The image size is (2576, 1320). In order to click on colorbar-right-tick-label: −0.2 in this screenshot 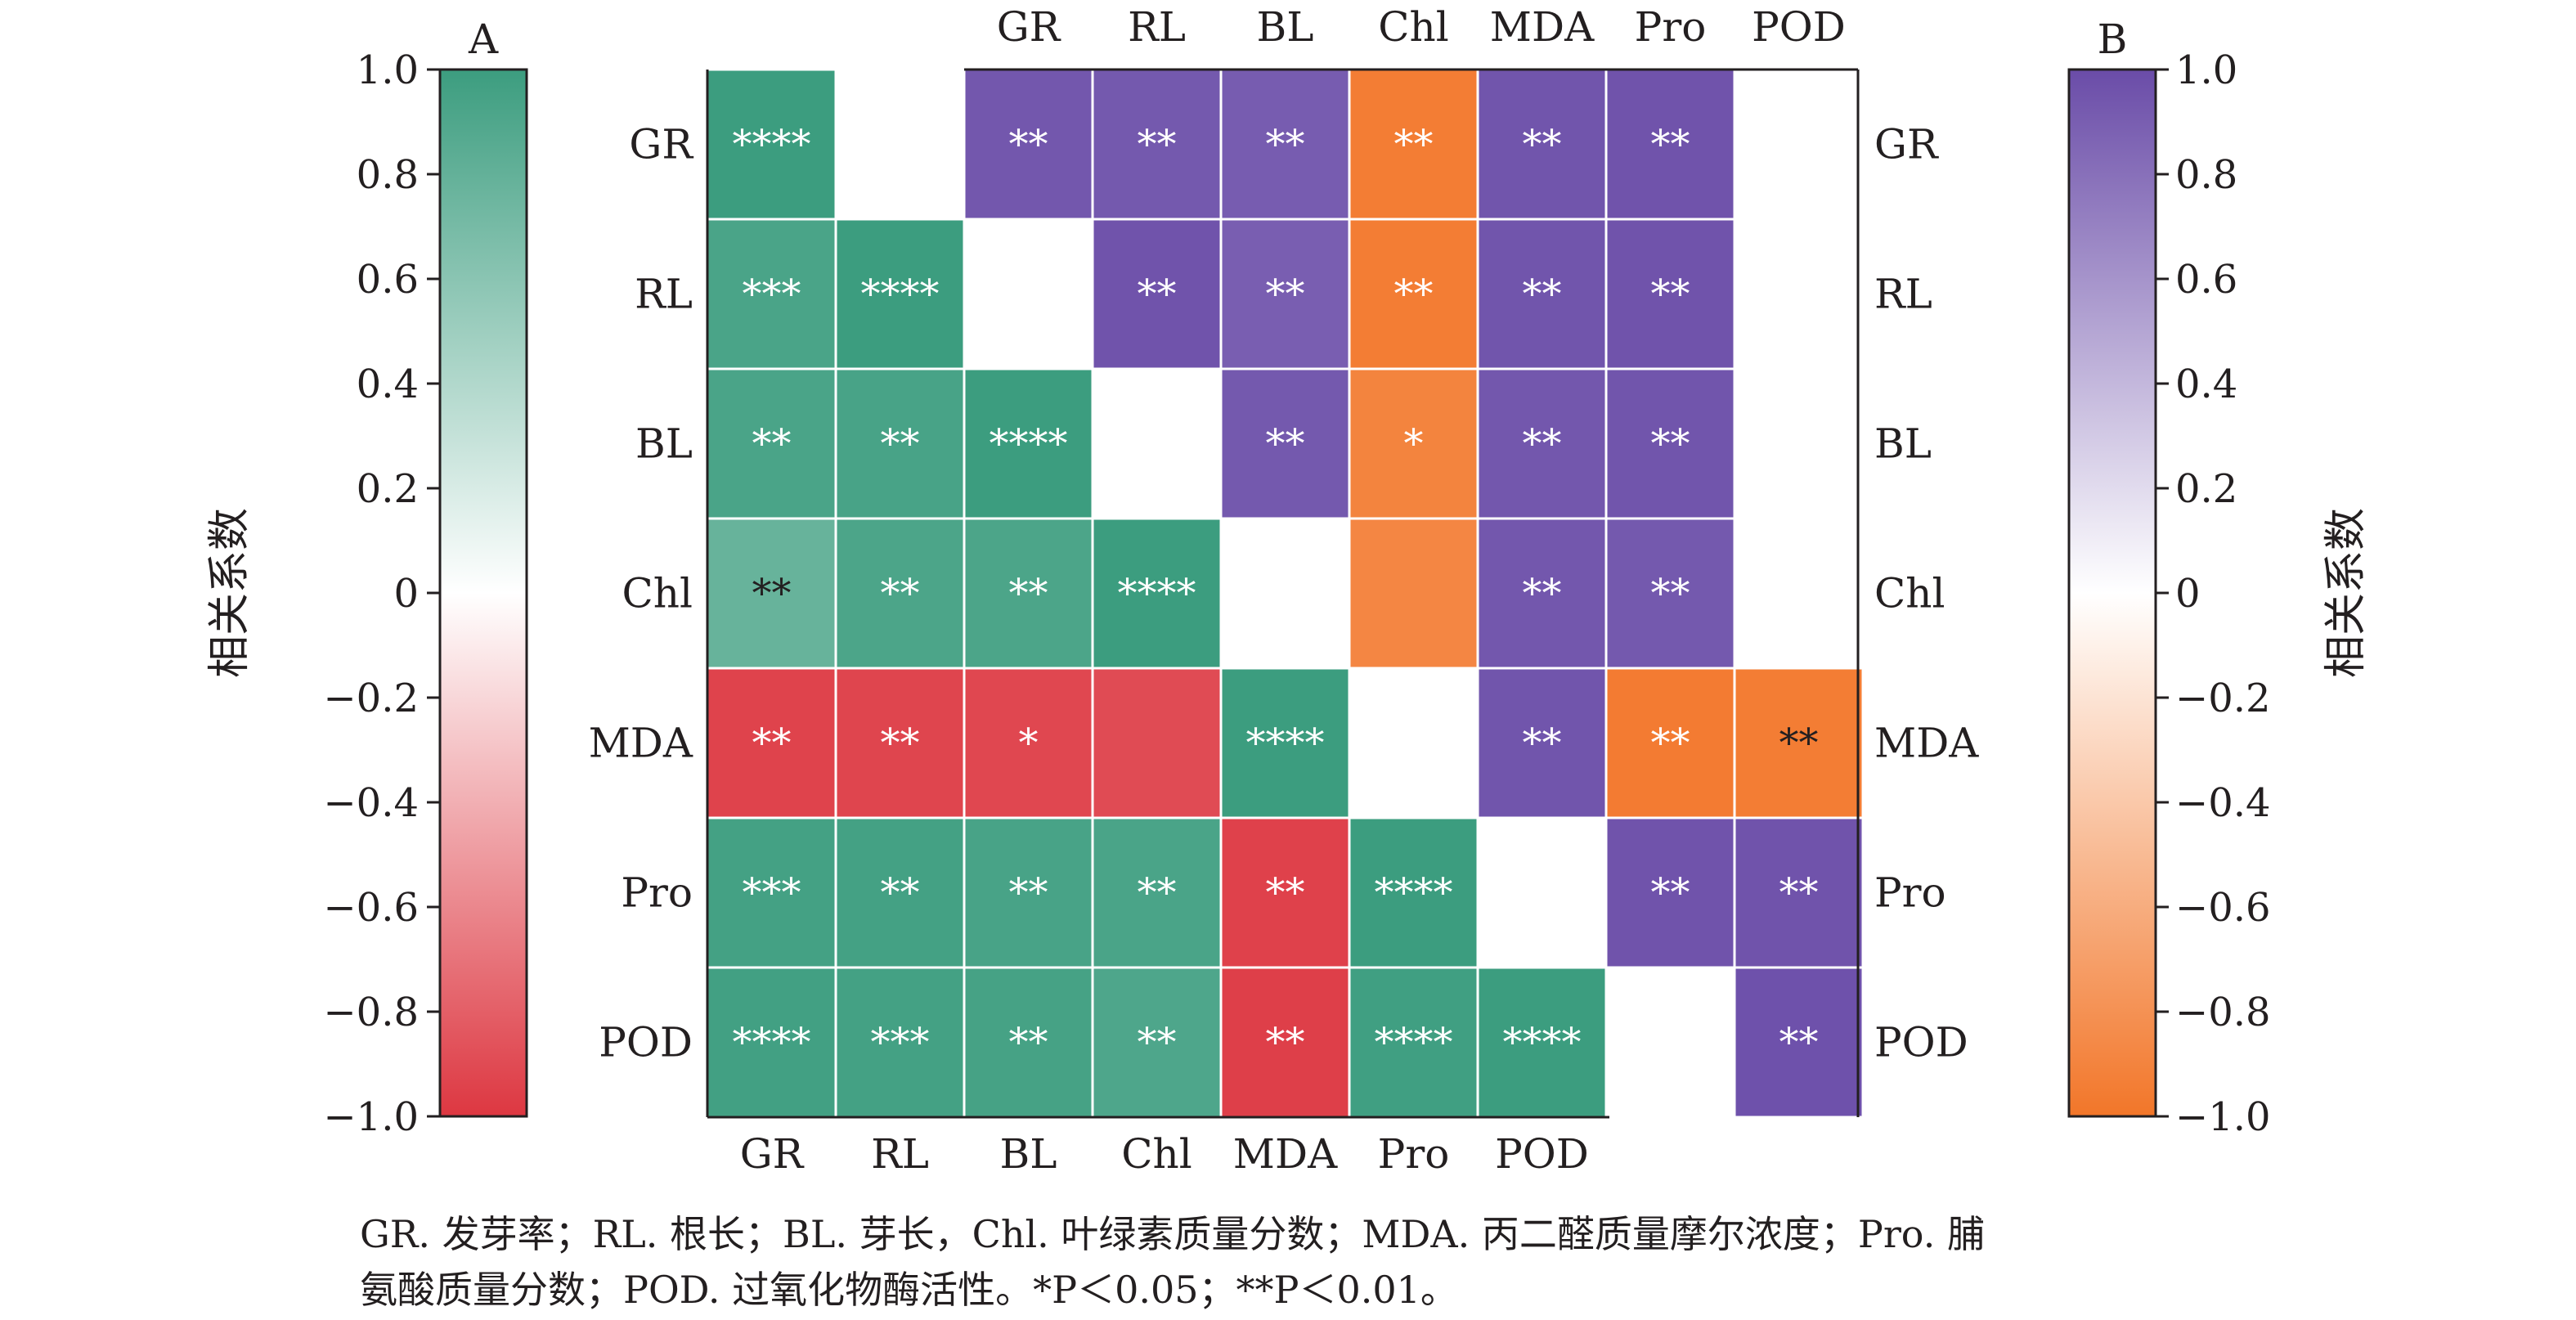, I will do `click(2223, 698)`.